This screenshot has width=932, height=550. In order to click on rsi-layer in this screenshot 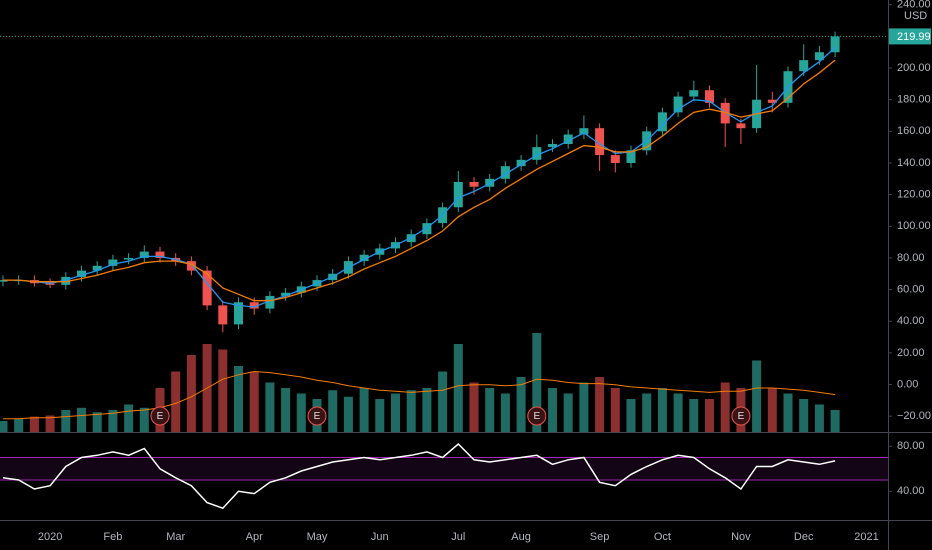, I will do `click(444, 476)`.